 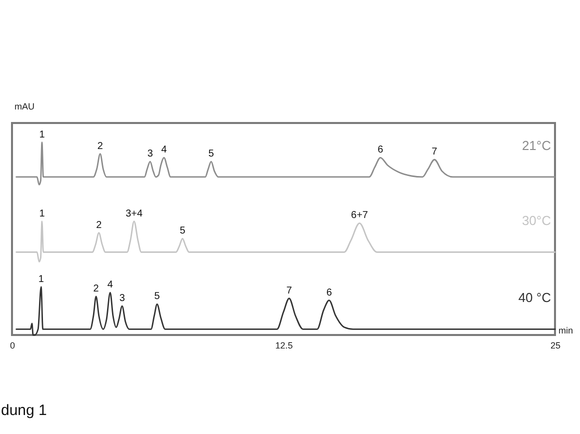 I want to click on annotation: 3+4, so click(x=134, y=214).